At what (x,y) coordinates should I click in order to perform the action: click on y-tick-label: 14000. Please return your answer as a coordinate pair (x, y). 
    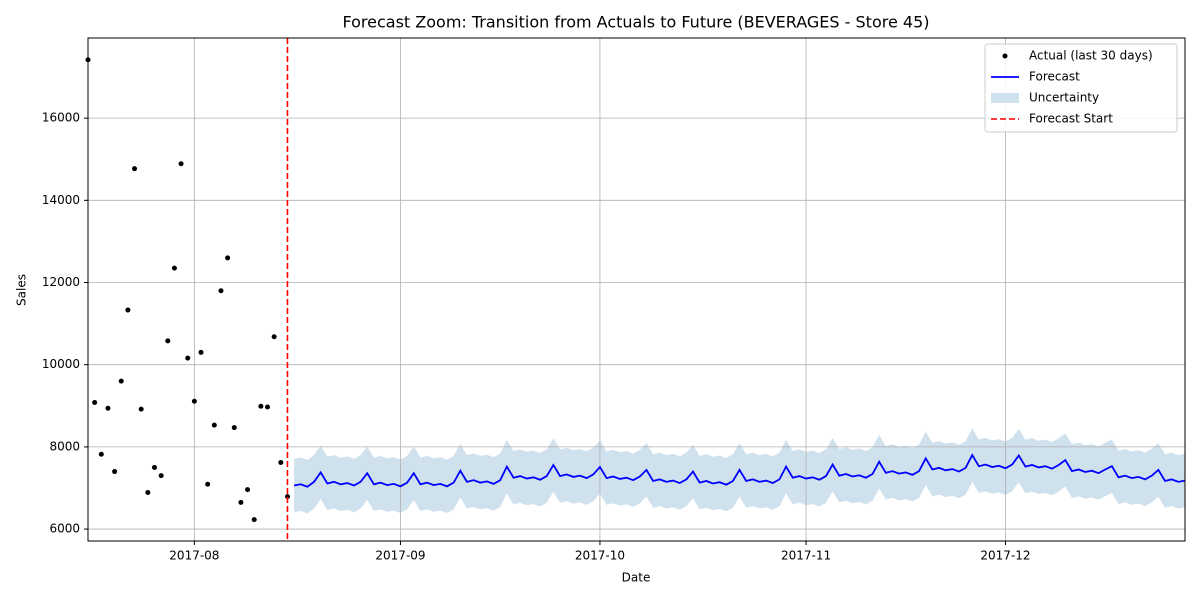
    Looking at the image, I should click on (61, 200).